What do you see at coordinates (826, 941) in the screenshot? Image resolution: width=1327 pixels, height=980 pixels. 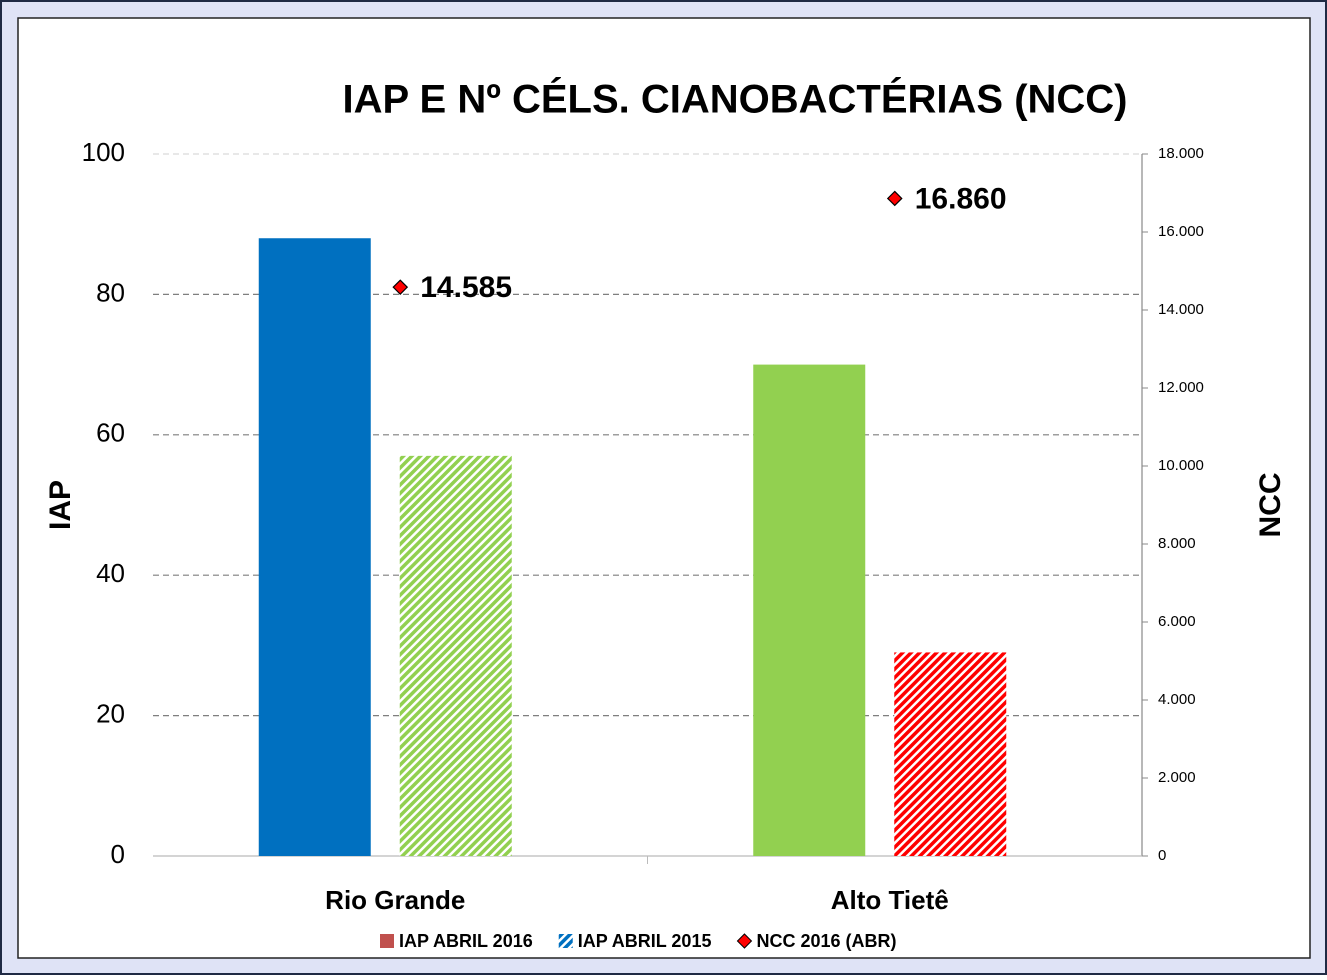 I see `legend-label: NCC 2016 (ABR)` at bounding box center [826, 941].